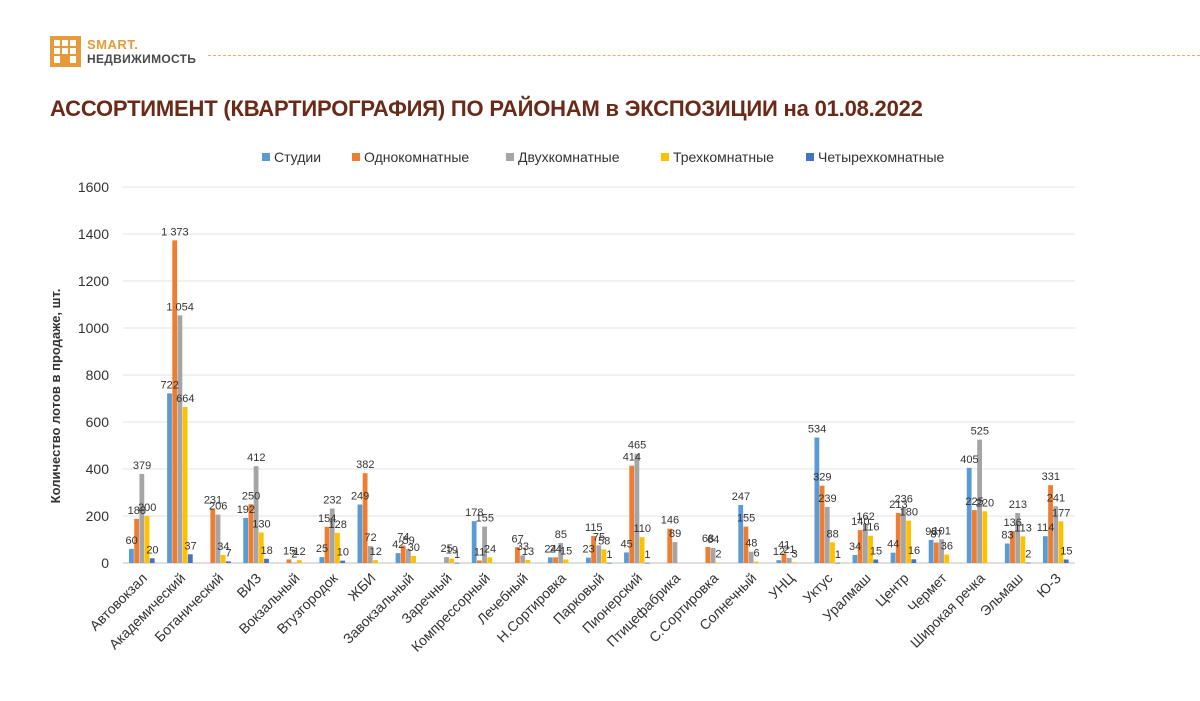 The width and height of the screenshot is (1200, 701). Describe the element at coordinates (643, 529) in the screenshot. I see `bar-value-label: 110` at that location.